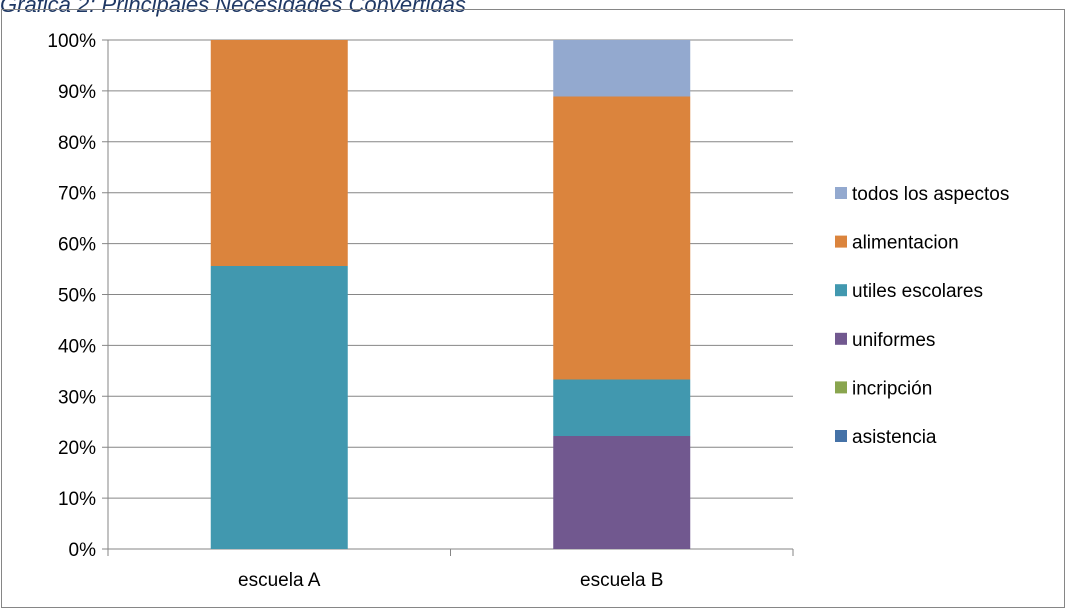 The width and height of the screenshot is (1068, 611). Describe the element at coordinates (77, 499) in the screenshot. I see `y-tick-label: 10%` at that location.